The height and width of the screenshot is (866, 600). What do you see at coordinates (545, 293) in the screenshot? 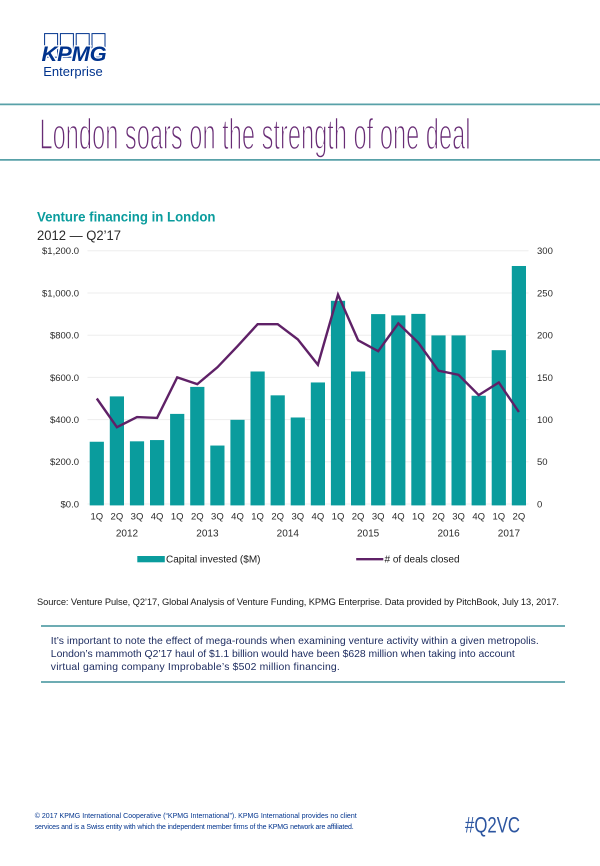
I see `svg-text: 250` at bounding box center [545, 293].